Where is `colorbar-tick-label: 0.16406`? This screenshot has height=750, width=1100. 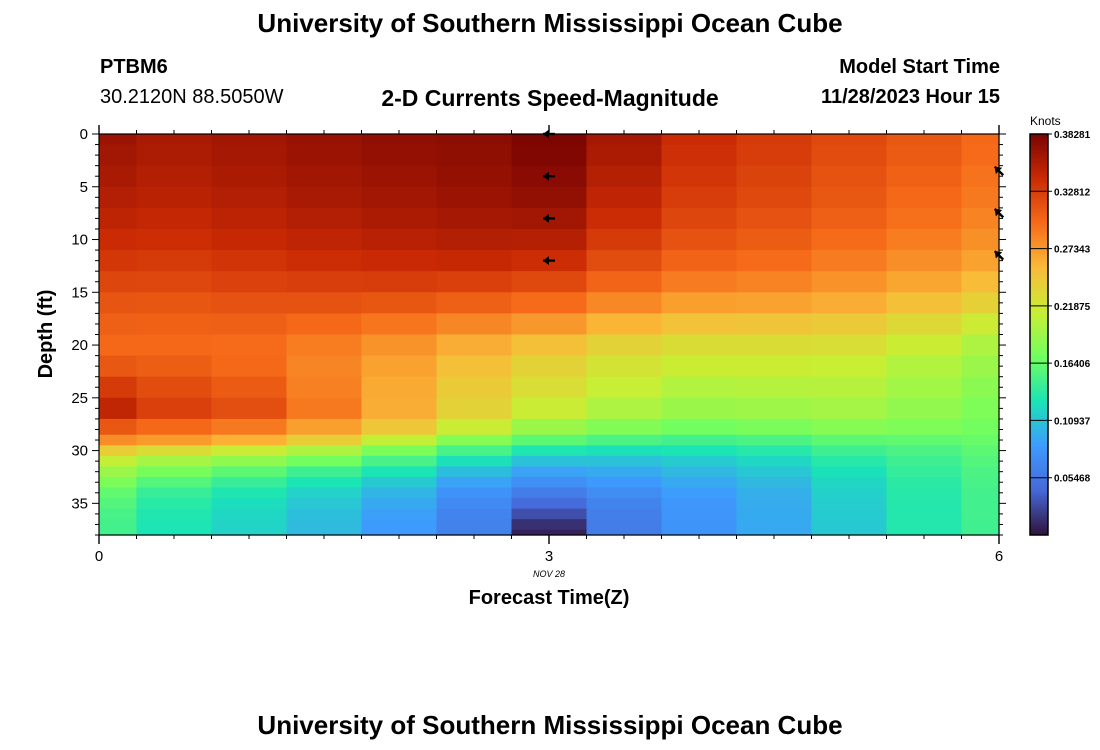 colorbar-tick-label: 0.16406 is located at coordinates (1072, 364).